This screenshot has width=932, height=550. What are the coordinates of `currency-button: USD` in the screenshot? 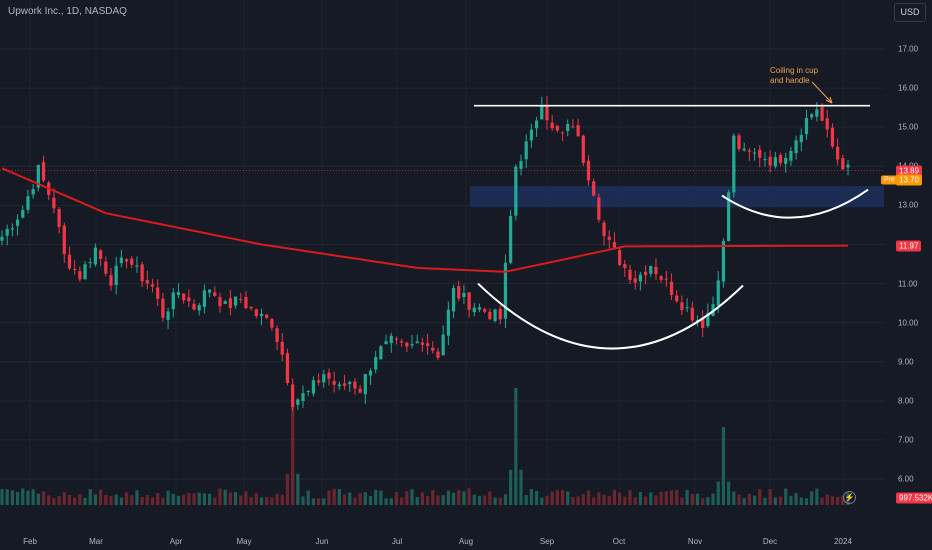 It's located at (910, 12).